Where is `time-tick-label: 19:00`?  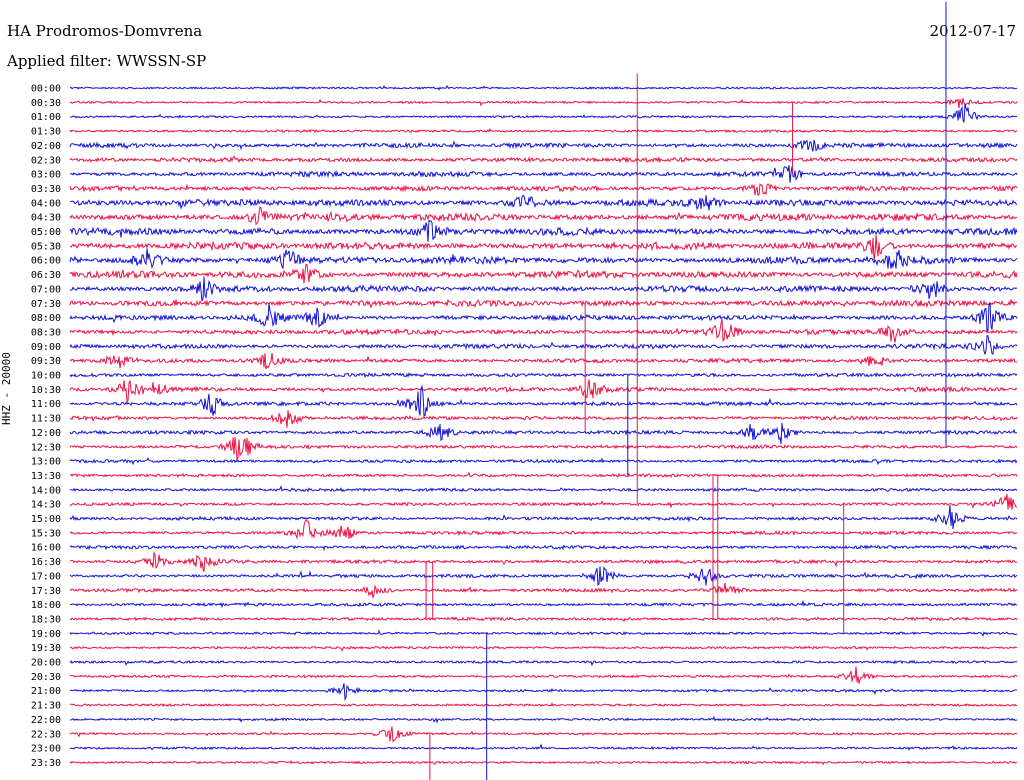 time-tick-label: 19:00 is located at coordinates (46, 634).